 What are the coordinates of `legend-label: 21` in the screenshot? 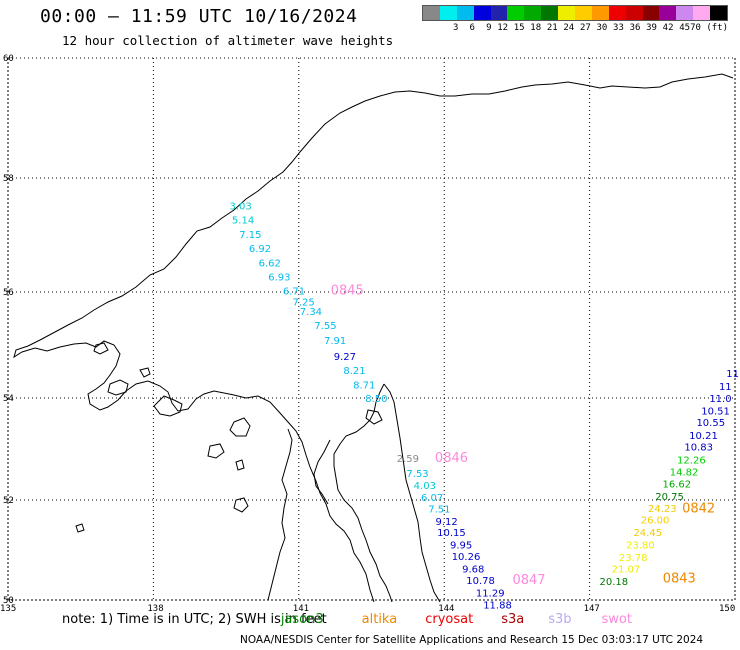 It's located at (552, 28).